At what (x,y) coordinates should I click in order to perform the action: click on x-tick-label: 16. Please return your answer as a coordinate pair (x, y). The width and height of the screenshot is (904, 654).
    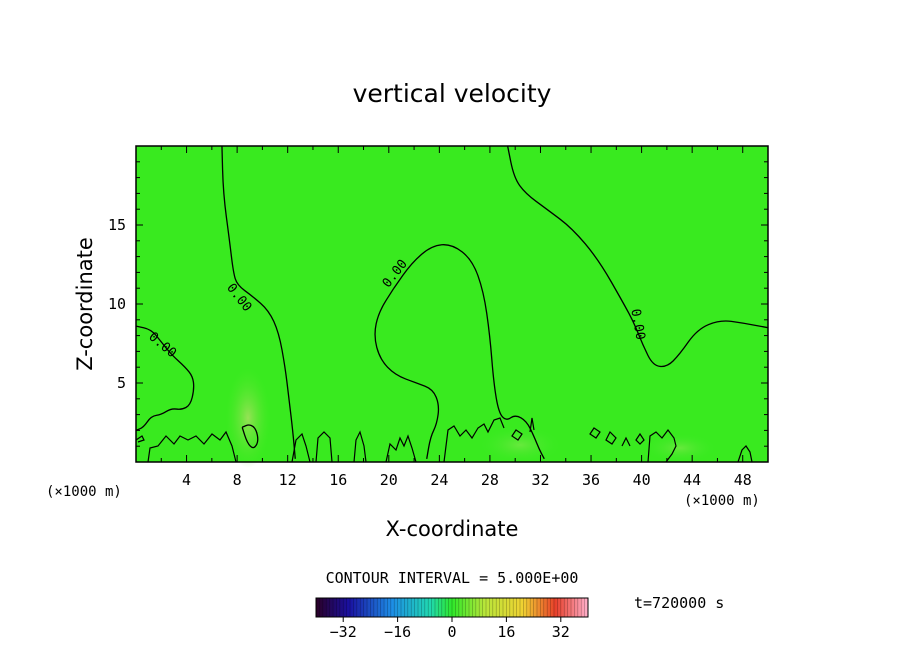
    Looking at the image, I should click on (338, 480).